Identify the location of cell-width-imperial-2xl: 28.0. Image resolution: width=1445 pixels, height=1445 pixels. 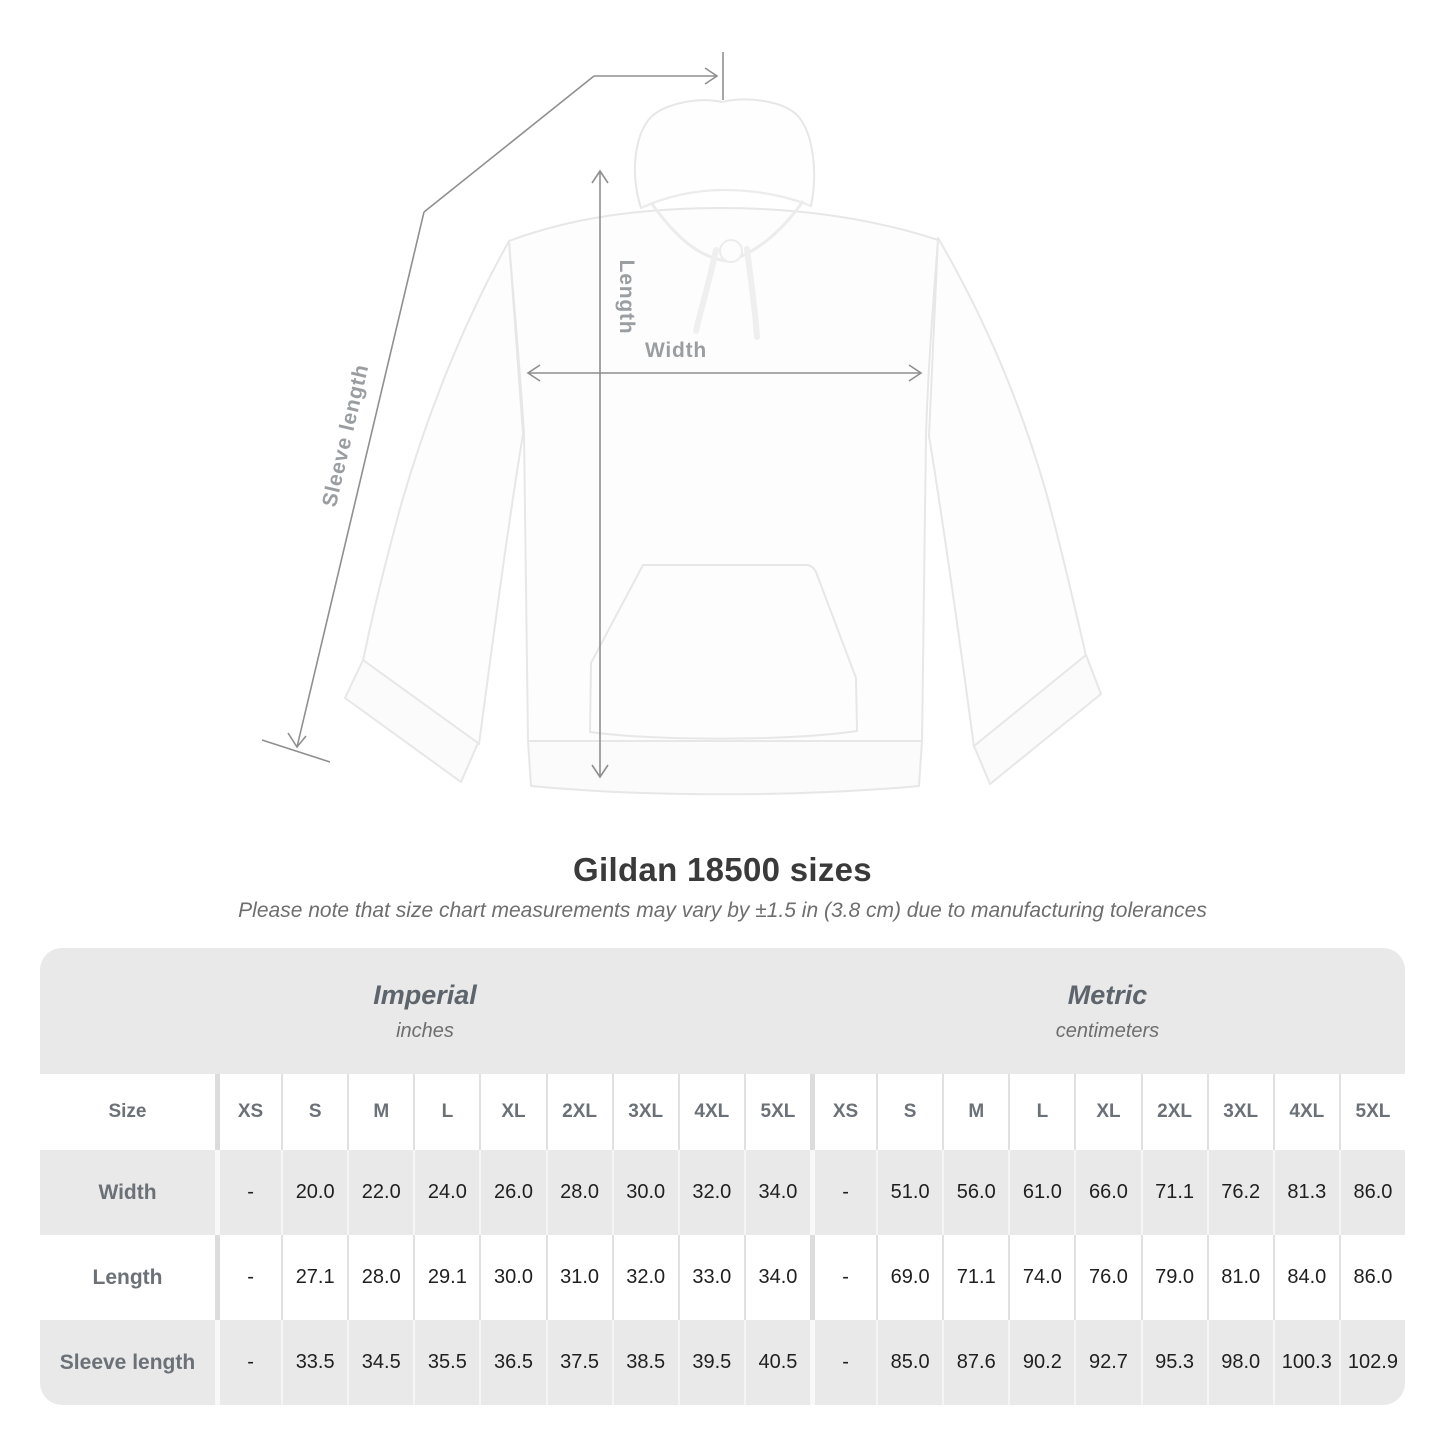
(578, 1192).